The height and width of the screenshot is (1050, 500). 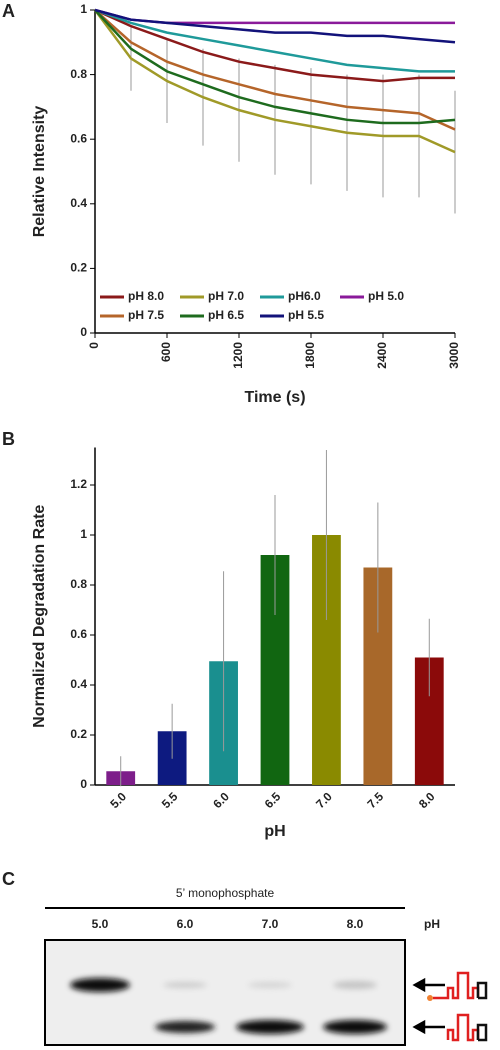 What do you see at coordinates (225, 893) in the screenshot?
I see `gel-title: 5’ monophosphate` at bounding box center [225, 893].